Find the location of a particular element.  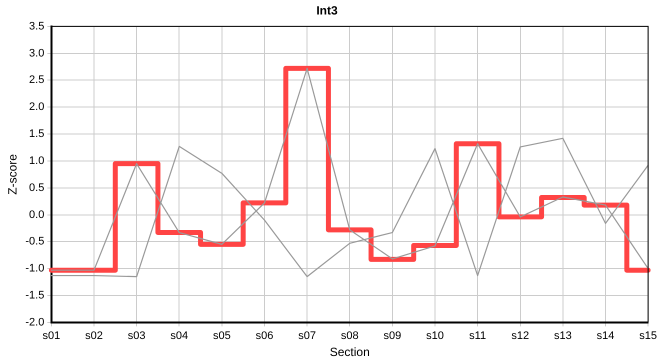

x-tick-label: s09 is located at coordinates (392, 336).